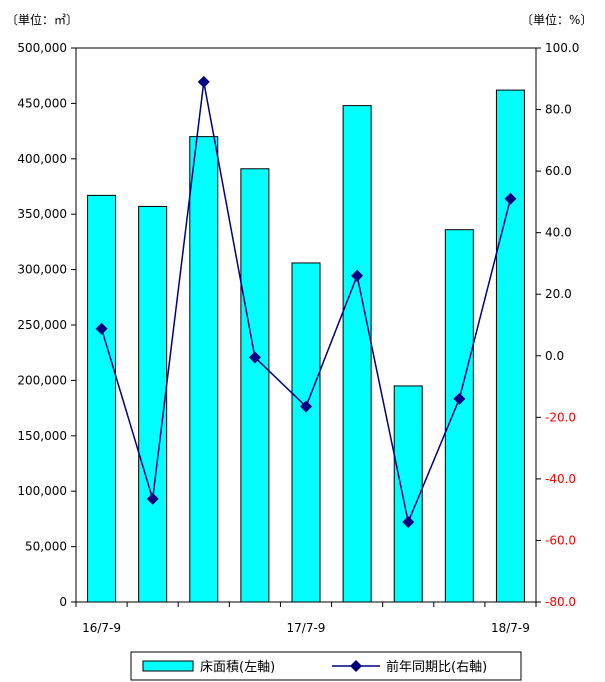 Image resolution: width=605 pixels, height=682 pixels. I want to click on legend-marker-diamond-icon, so click(356, 666).